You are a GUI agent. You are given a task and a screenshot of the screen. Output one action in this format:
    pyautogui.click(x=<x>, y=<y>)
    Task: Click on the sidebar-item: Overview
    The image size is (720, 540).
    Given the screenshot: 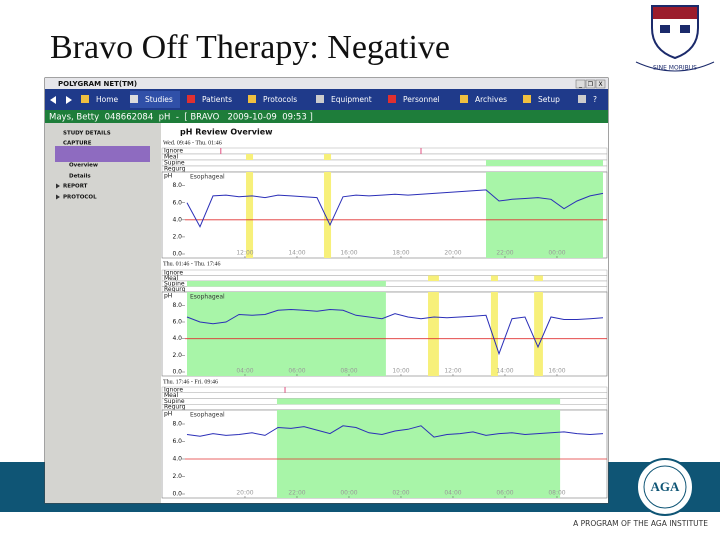 What is the action you would take?
    pyautogui.click(x=83, y=166)
    